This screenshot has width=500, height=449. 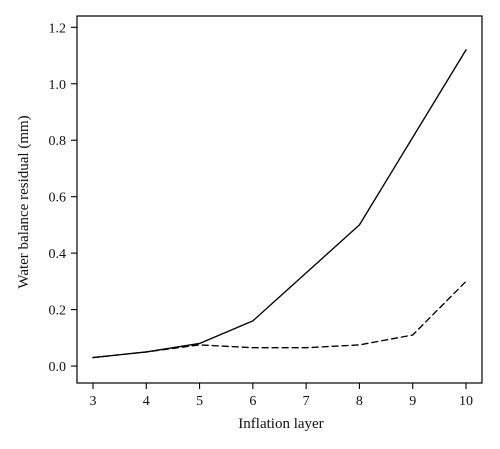 I want to click on series-line-dashed, so click(x=279, y=319).